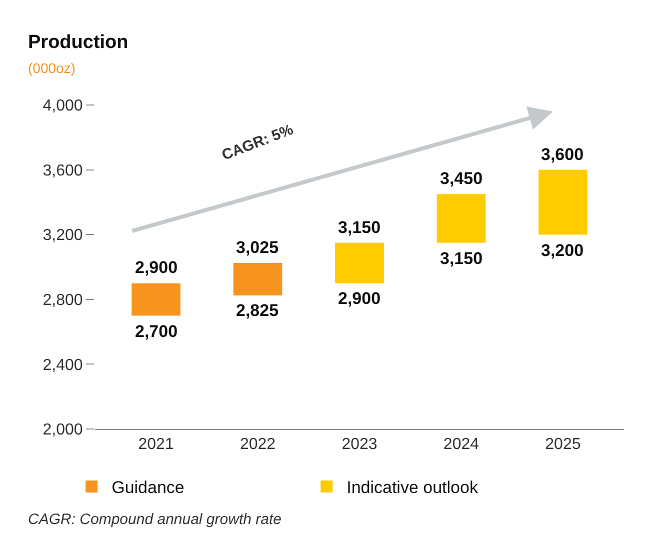 This screenshot has width=664, height=534. What do you see at coordinates (257, 310) in the screenshot?
I see `annotation: 2,825` at bounding box center [257, 310].